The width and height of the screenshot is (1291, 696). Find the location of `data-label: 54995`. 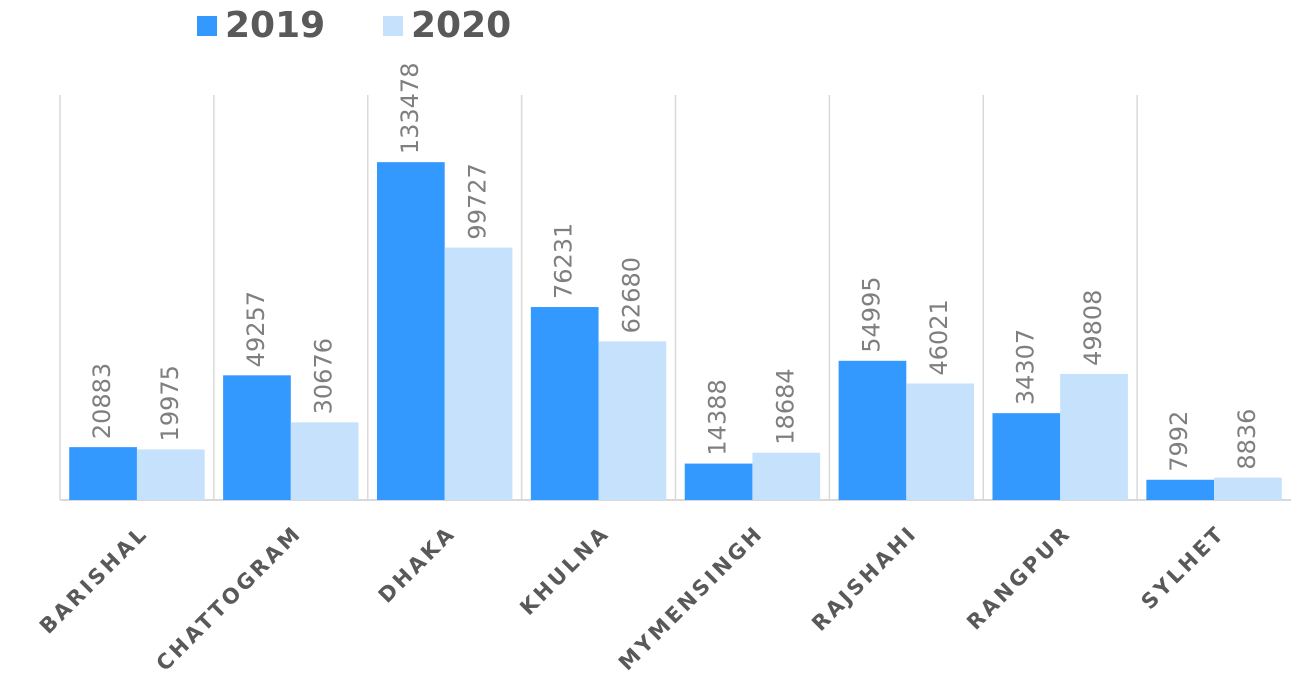

data-label: 54995 is located at coordinates (871, 314).